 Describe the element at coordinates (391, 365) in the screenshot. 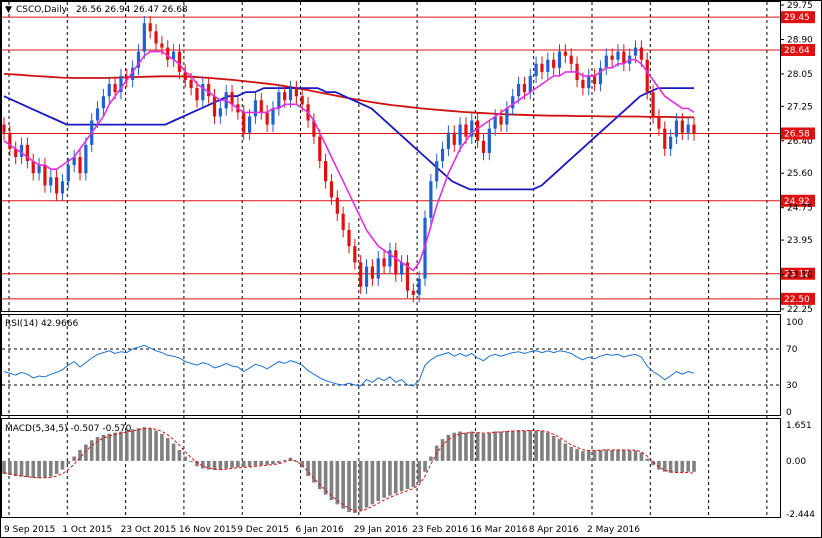

I see `rsi-panel` at that location.